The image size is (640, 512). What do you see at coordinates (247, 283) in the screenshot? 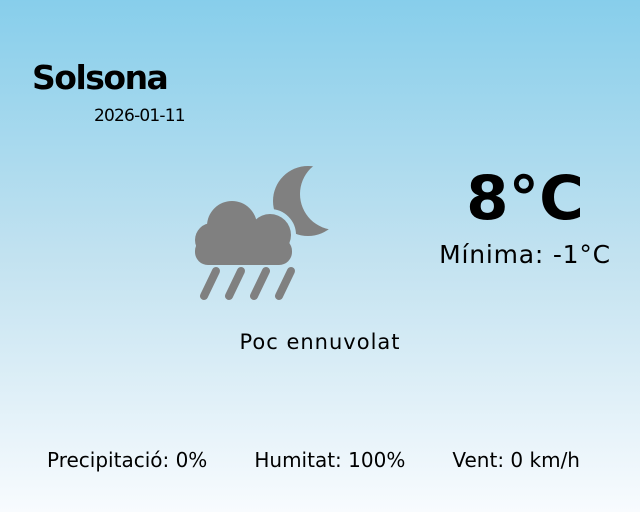
I see `rain-dashes` at bounding box center [247, 283].